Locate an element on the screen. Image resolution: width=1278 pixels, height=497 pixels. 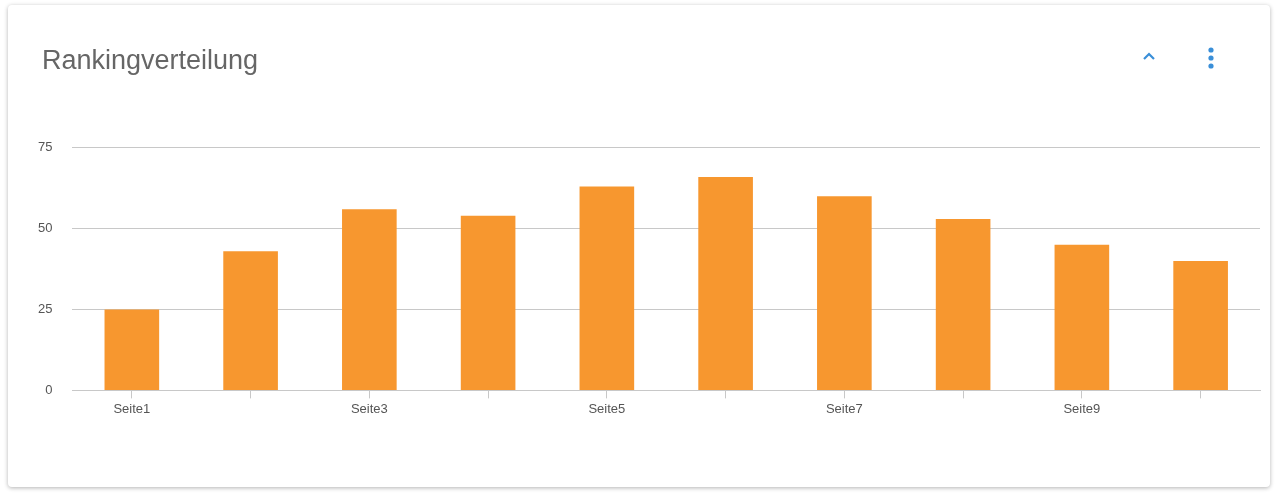
x-tick-label: Seite3 is located at coordinates (369, 408).